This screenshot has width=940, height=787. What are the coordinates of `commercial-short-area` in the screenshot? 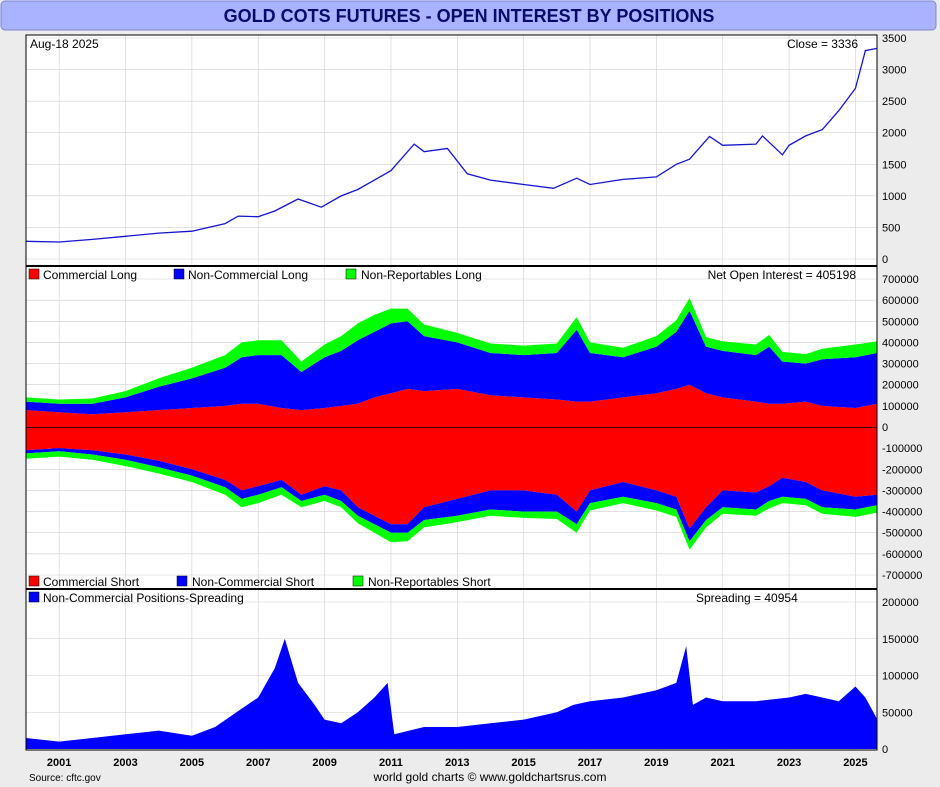 It's located at (451, 478).